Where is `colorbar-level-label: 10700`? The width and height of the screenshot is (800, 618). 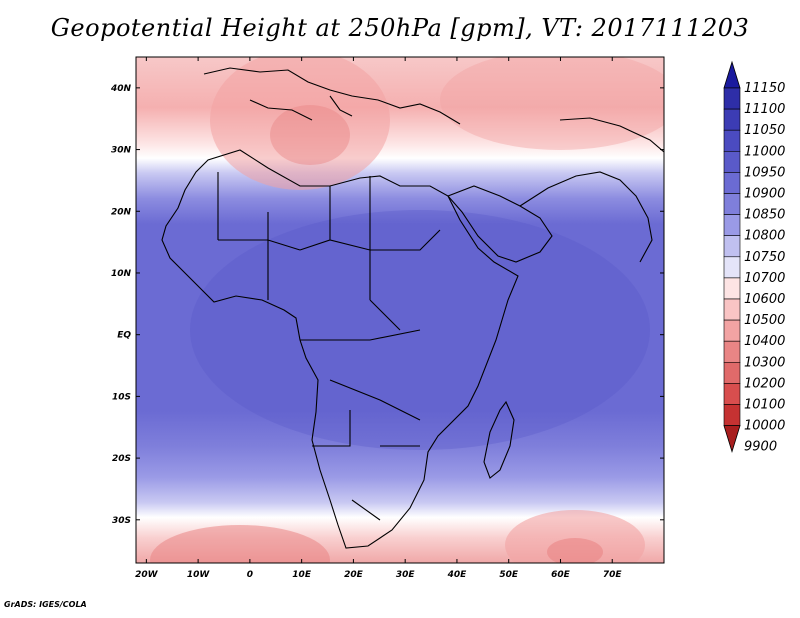
colorbar-level-label: 10700 is located at coordinates (764, 278).